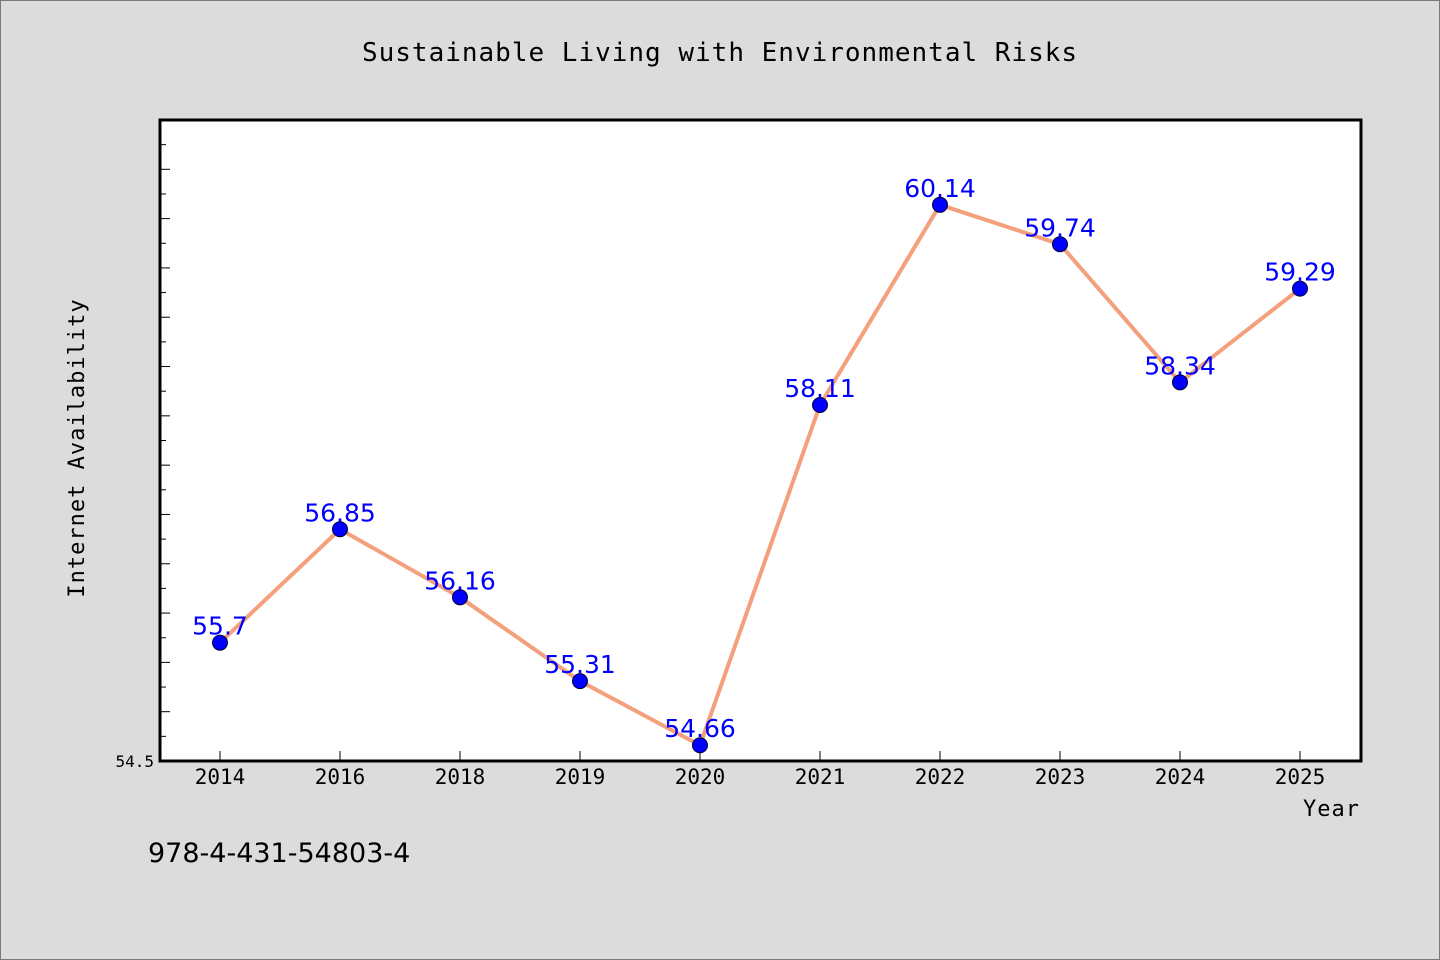  Describe the element at coordinates (460, 580) in the screenshot. I see `data-label: 56.16` at that location.